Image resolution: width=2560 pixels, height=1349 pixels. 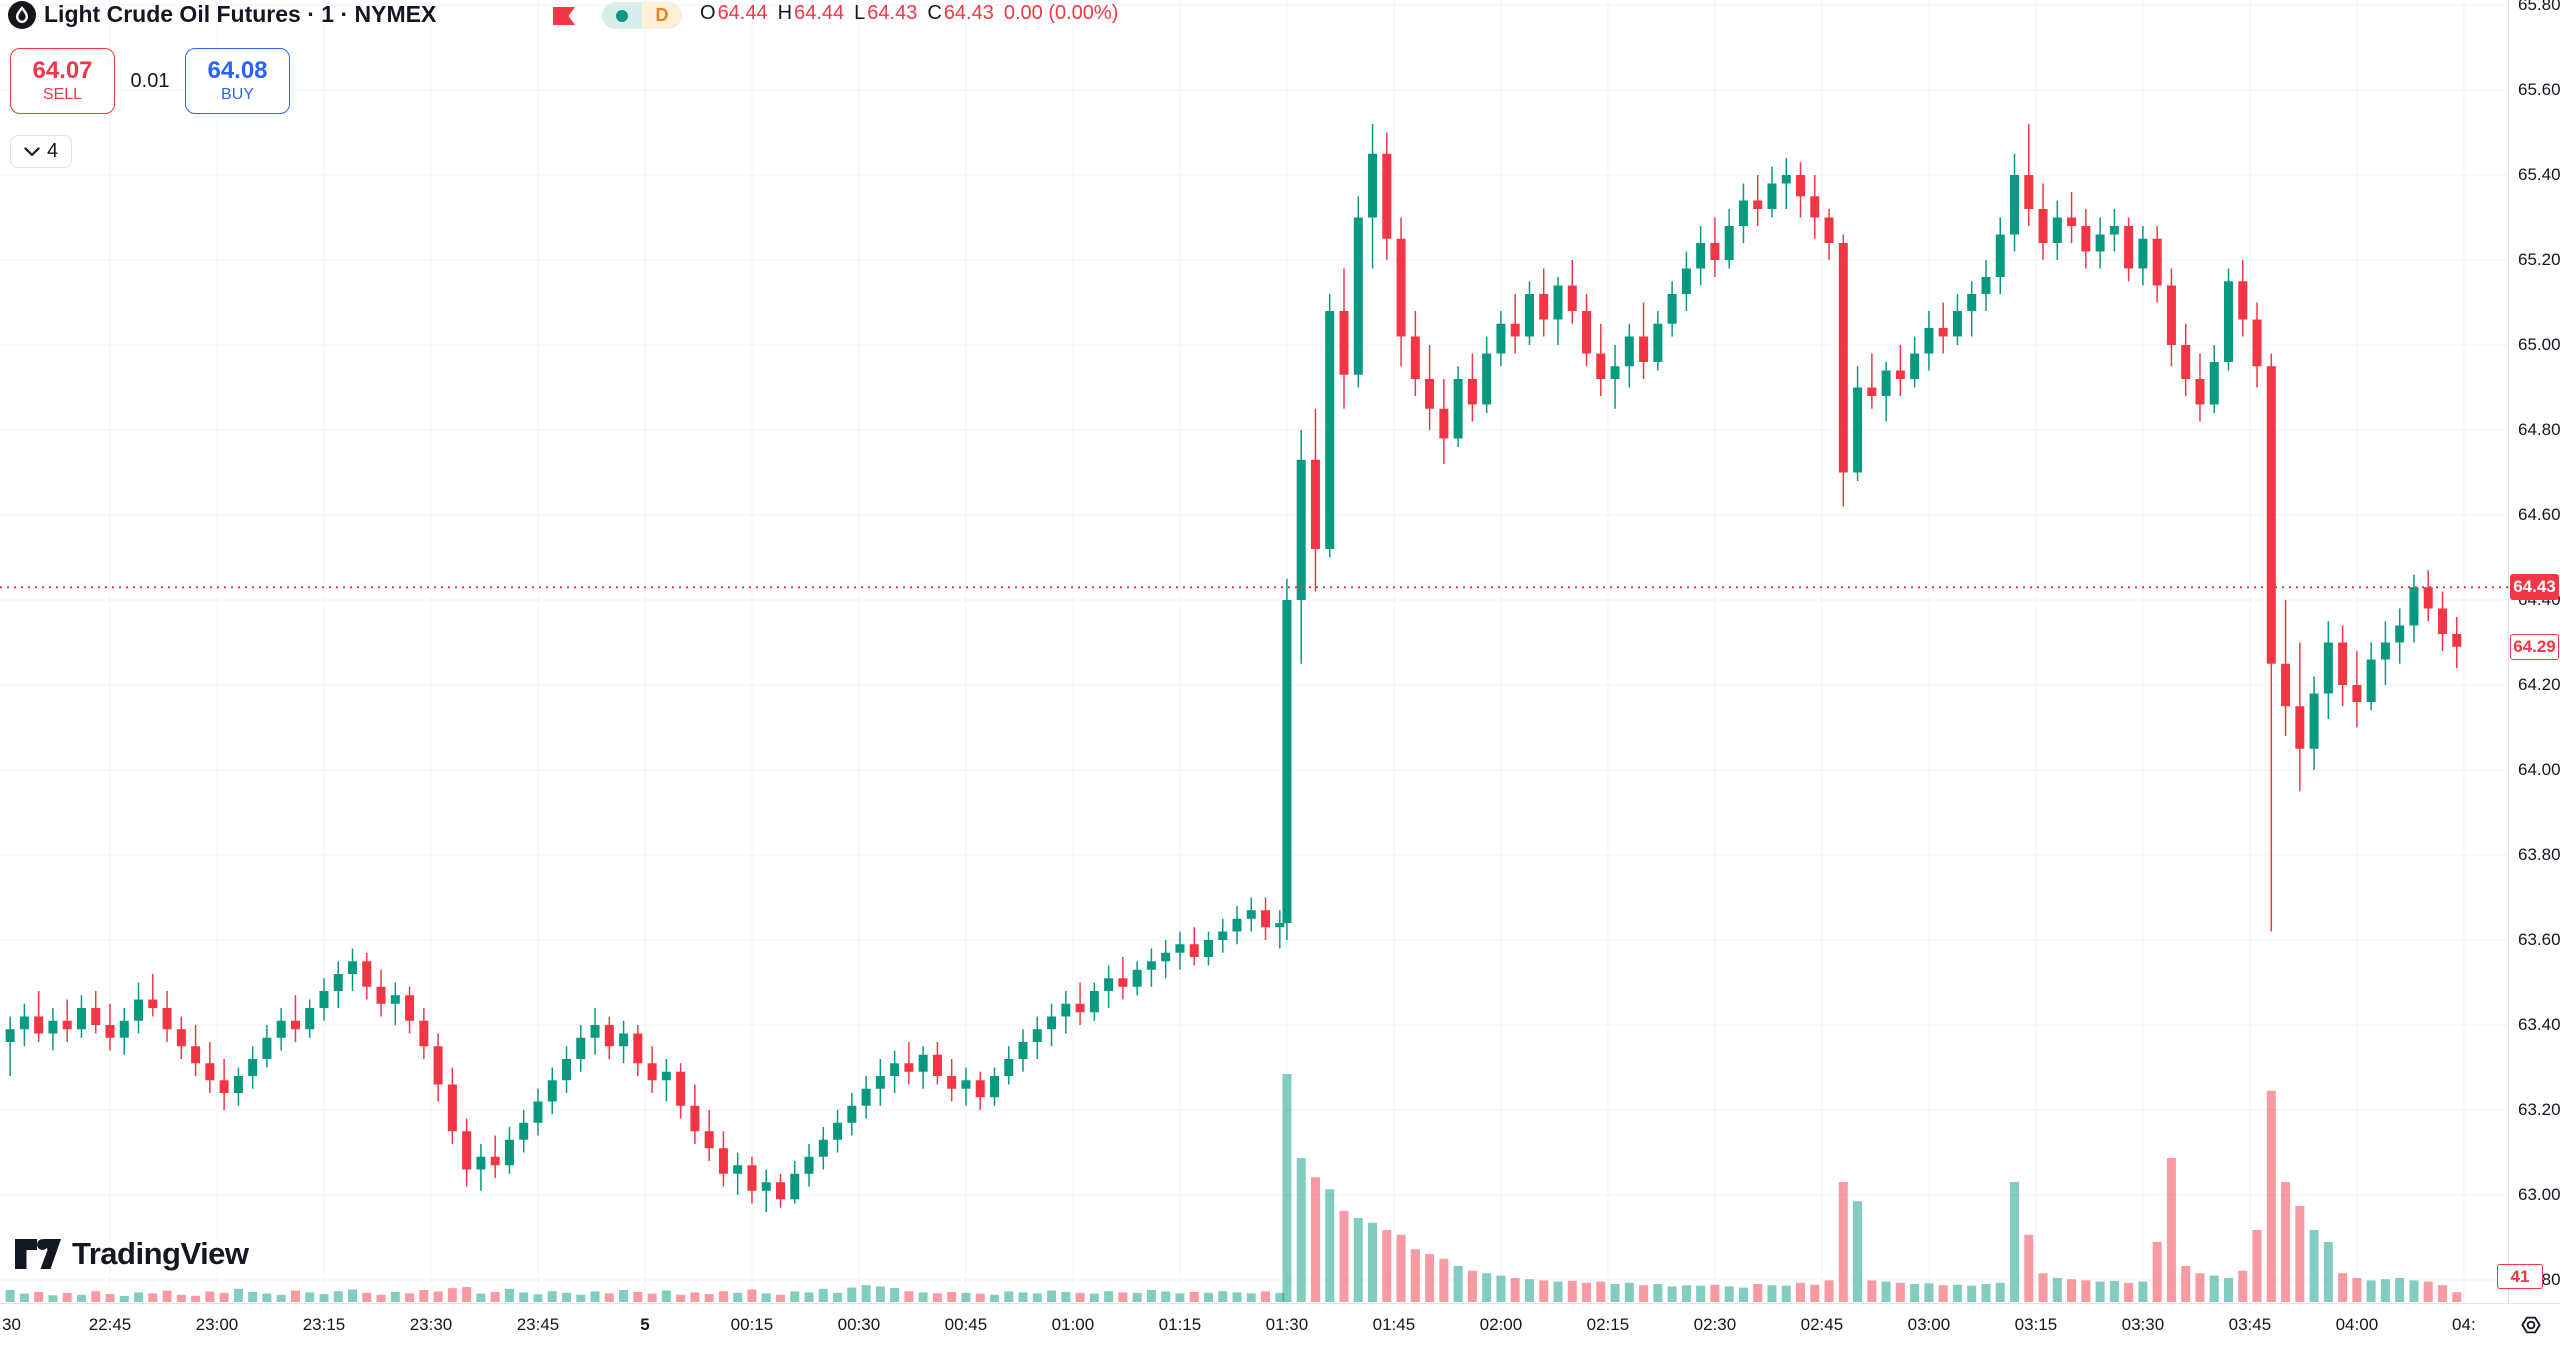 I want to click on price-tick-label: 63.60, so click(x=2539, y=939).